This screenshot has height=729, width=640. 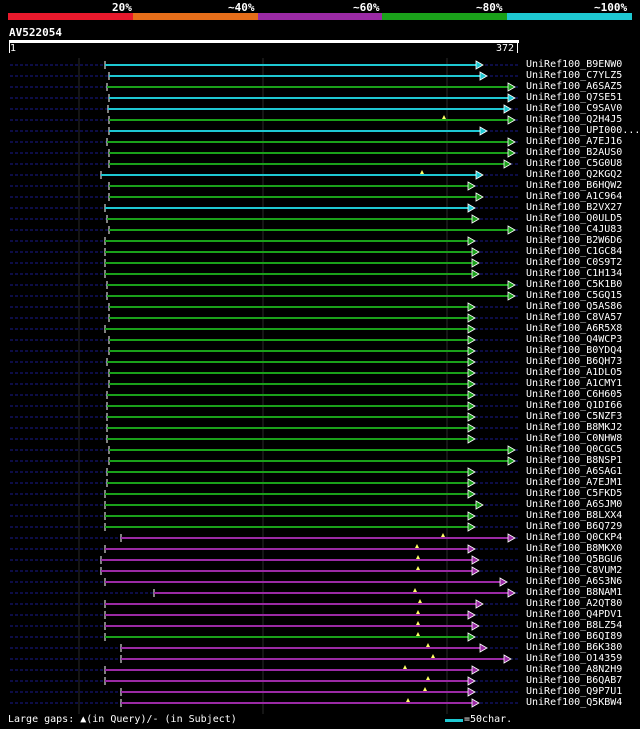 I want to click on hit-label: UniRef100_A7EJ16, so click(x=574, y=141).